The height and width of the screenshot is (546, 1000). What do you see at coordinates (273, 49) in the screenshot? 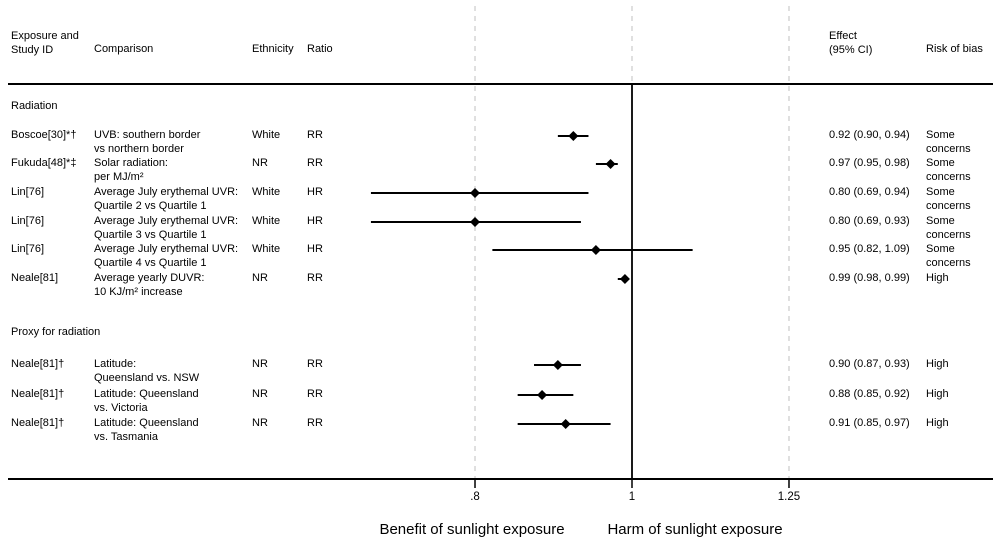
I see `column-header-ethnicity: Ethnicity` at bounding box center [273, 49].